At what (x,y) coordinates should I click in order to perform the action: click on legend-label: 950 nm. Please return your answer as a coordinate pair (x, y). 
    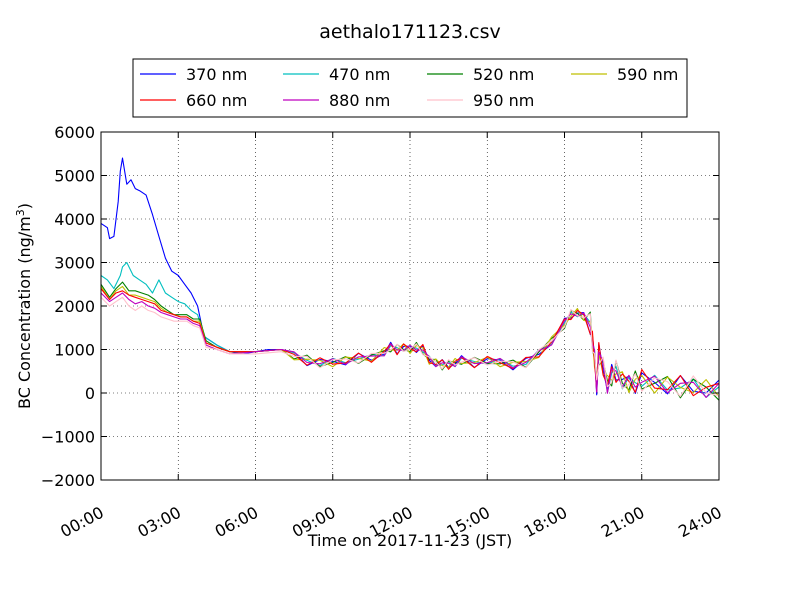
    Looking at the image, I should click on (503, 100).